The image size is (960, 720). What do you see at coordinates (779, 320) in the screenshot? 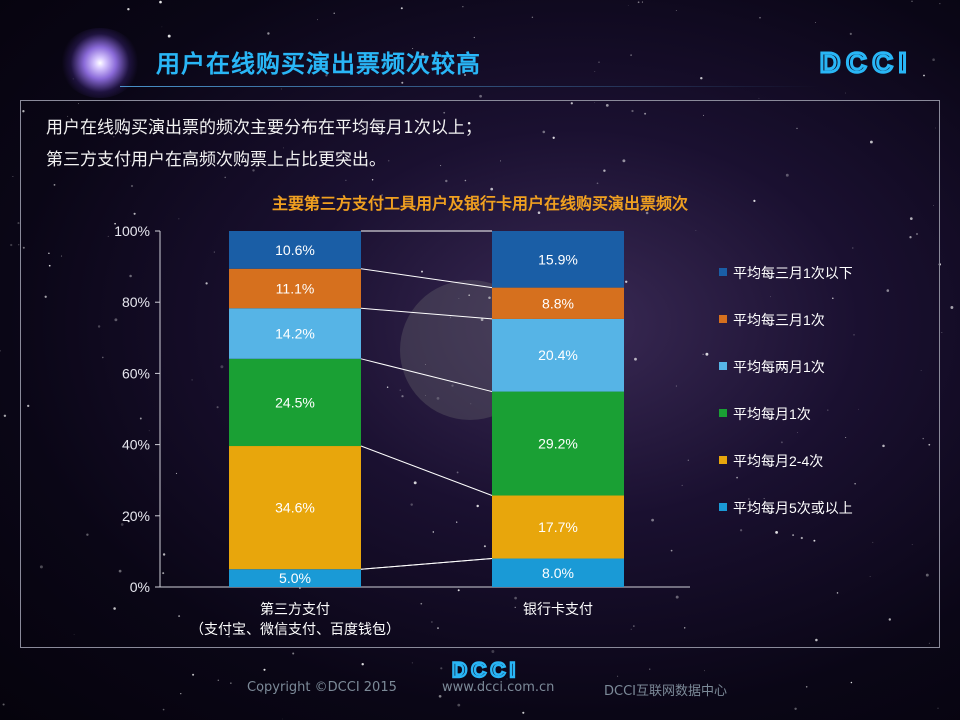
I see `legend-label: 平均每三月1次` at bounding box center [779, 320].